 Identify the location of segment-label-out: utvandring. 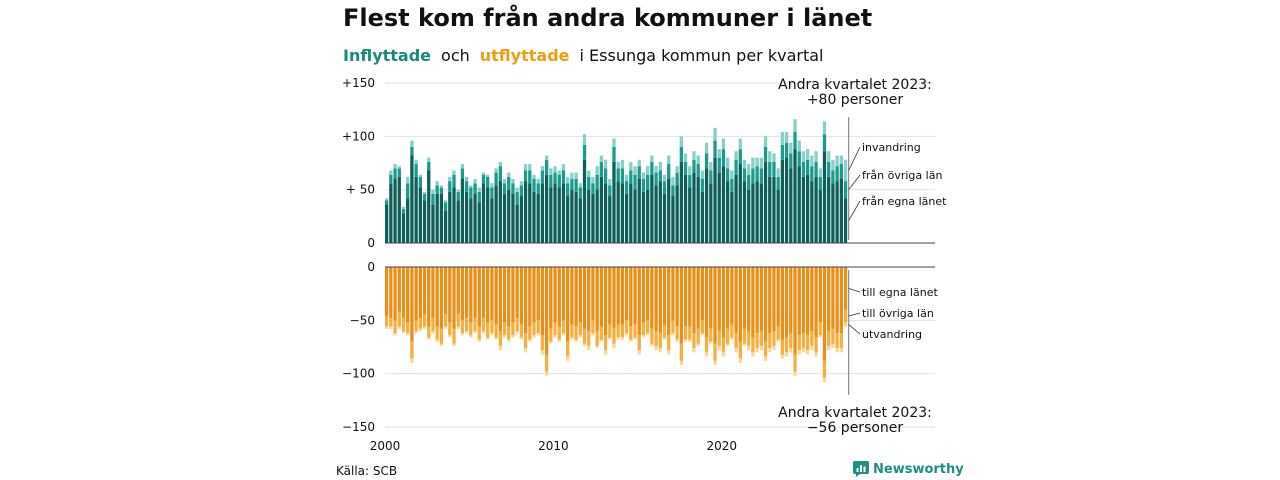
(892, 334).